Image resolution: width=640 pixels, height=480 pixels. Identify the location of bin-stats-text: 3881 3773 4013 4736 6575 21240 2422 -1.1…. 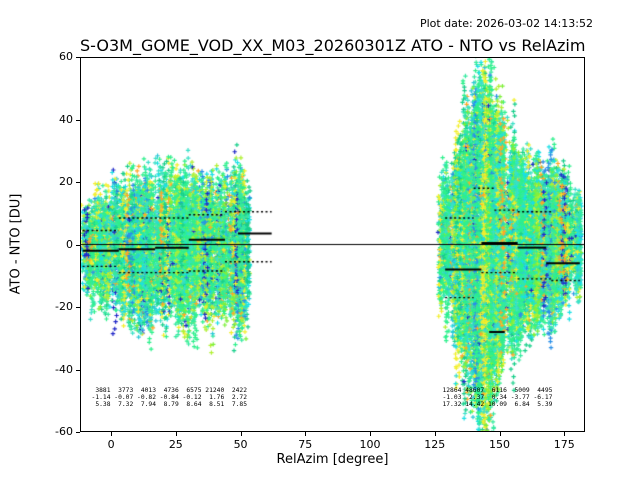
(169, 397).